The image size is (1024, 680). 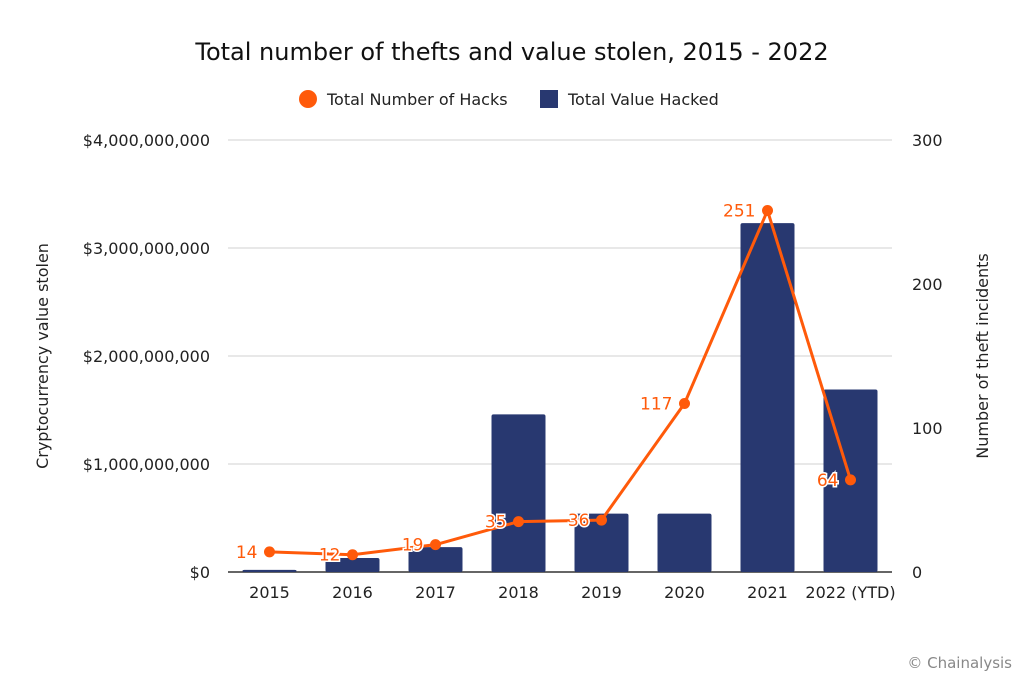 I want to click on legend-line-marker, so click(x=308, y=99).